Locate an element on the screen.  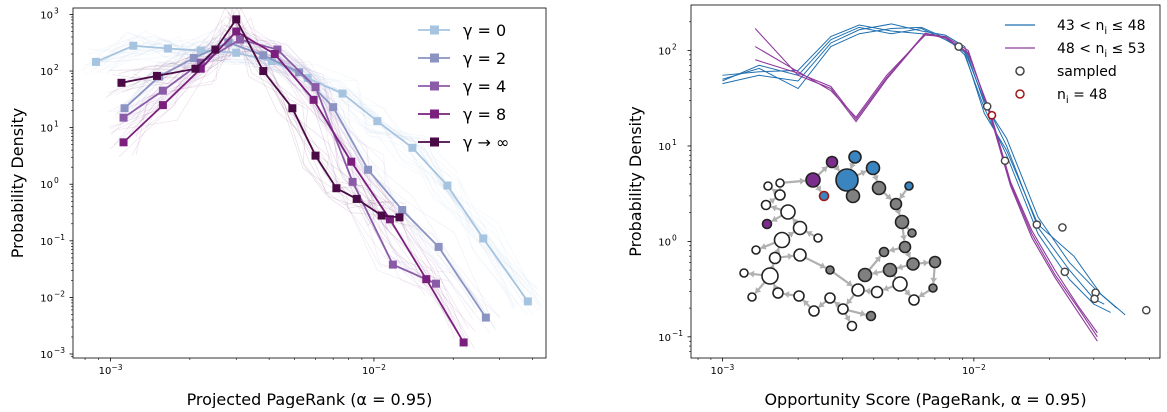
right-x-tick-exp: −2 is located at coordinates (980, 367).